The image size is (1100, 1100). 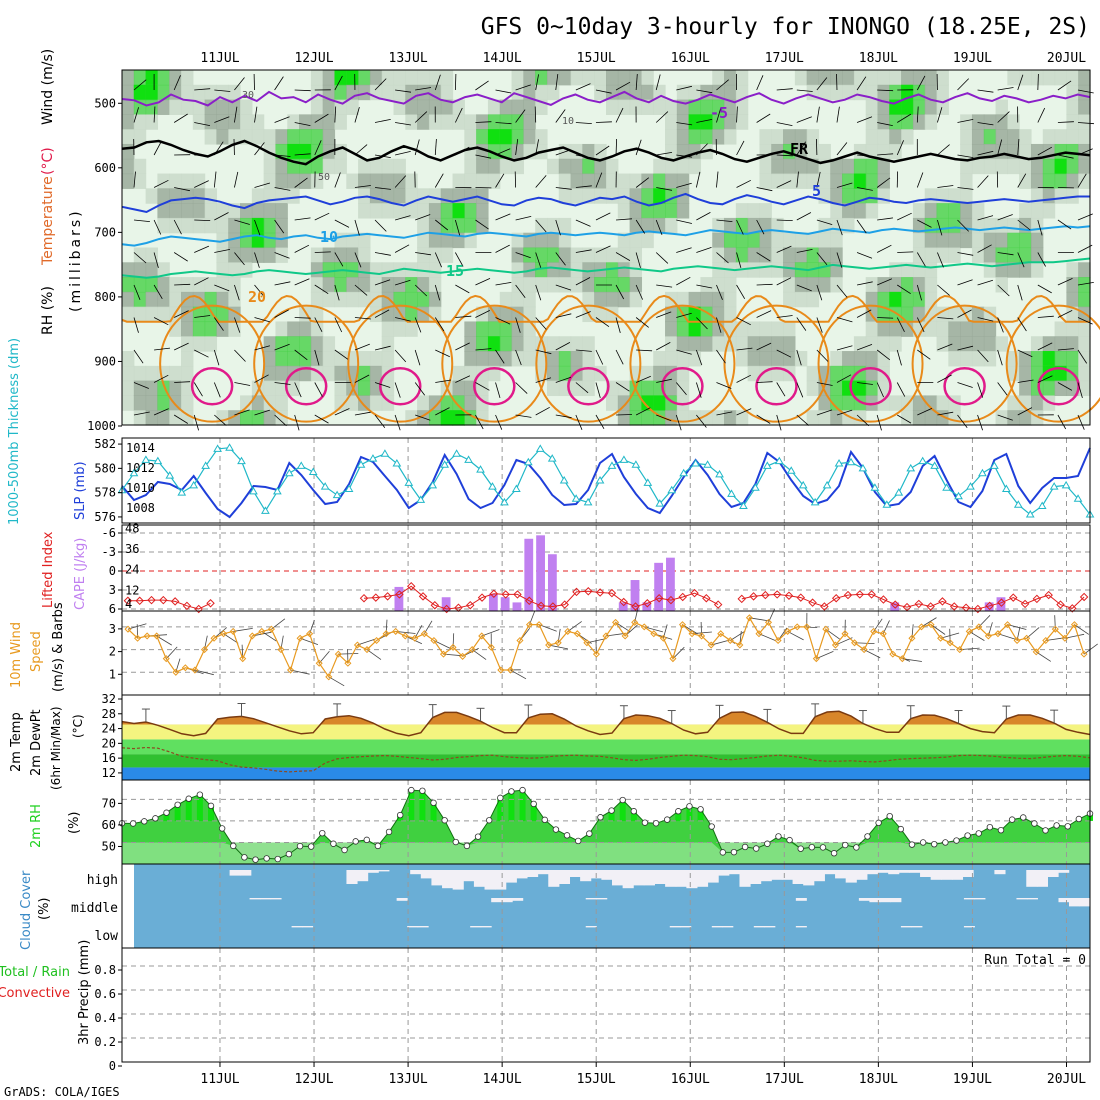 What do you see at coordinates (756, 877) in the screenshot?
I see `cloud-cell-high` at bounding box center [756, 877].